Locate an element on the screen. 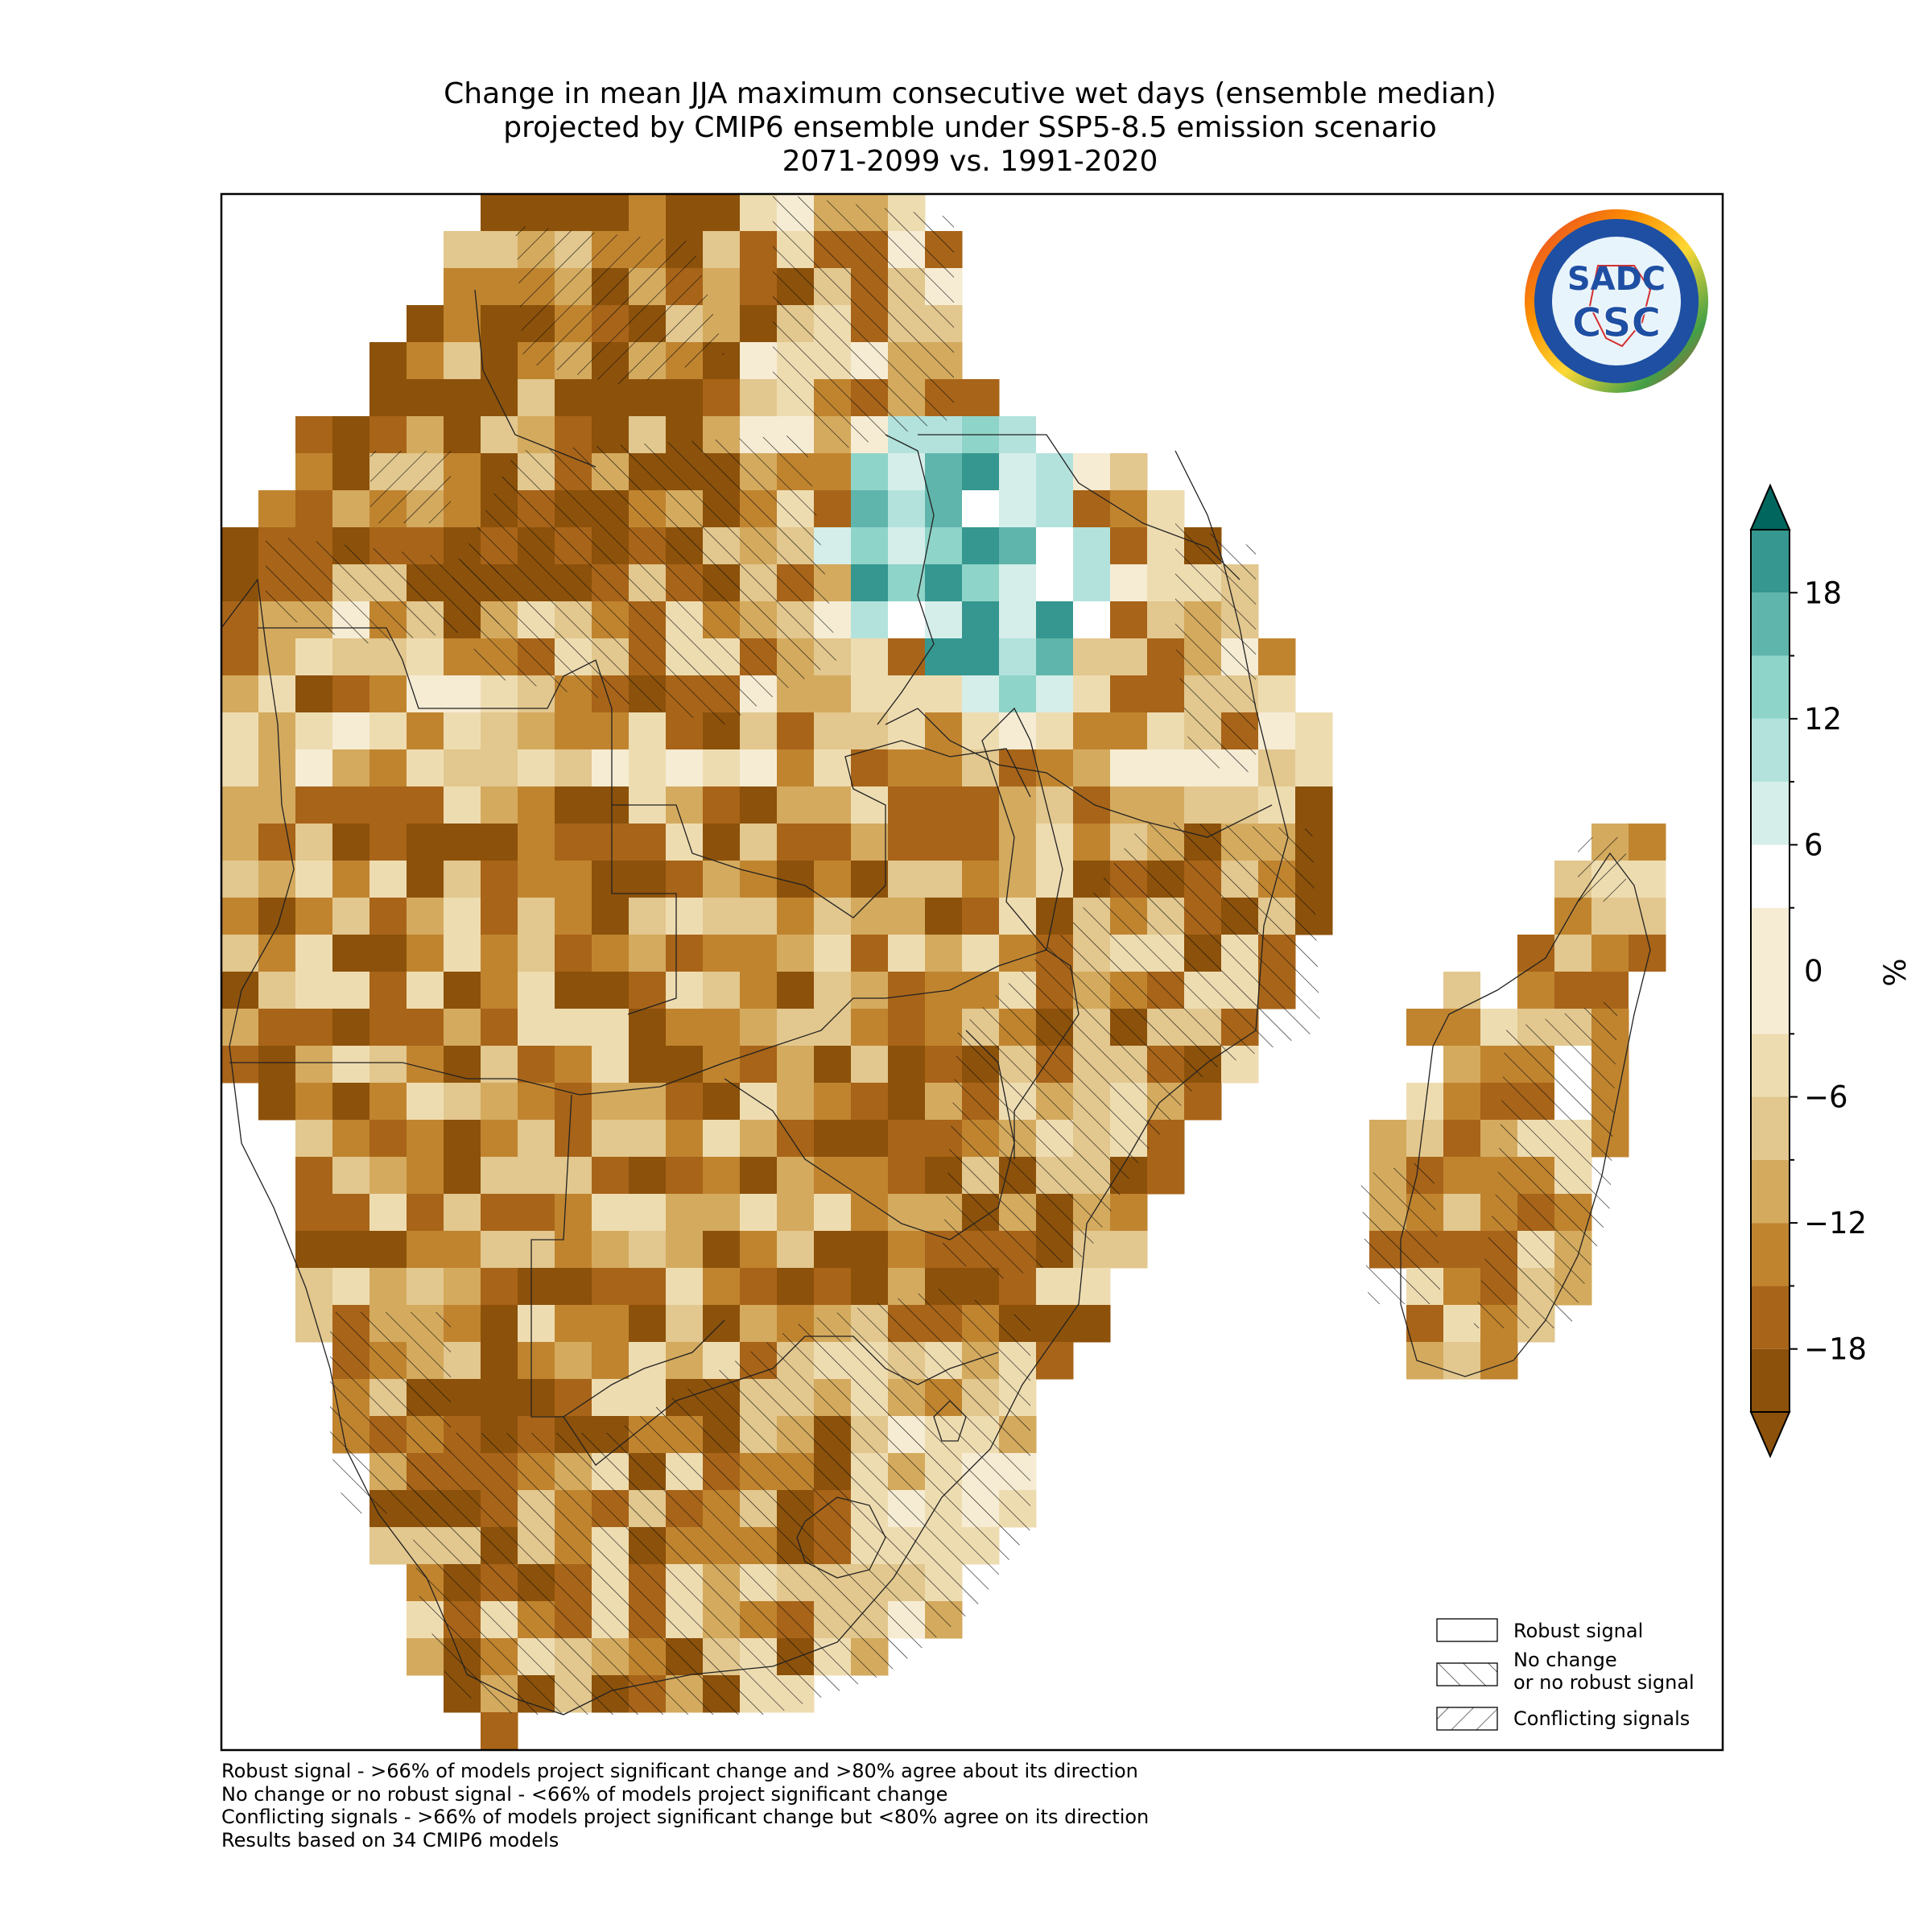 The height and width of the screenshot is (1932, 1932). hatch-region-madagascar-southwest is located at coordinates (1400, 1231).